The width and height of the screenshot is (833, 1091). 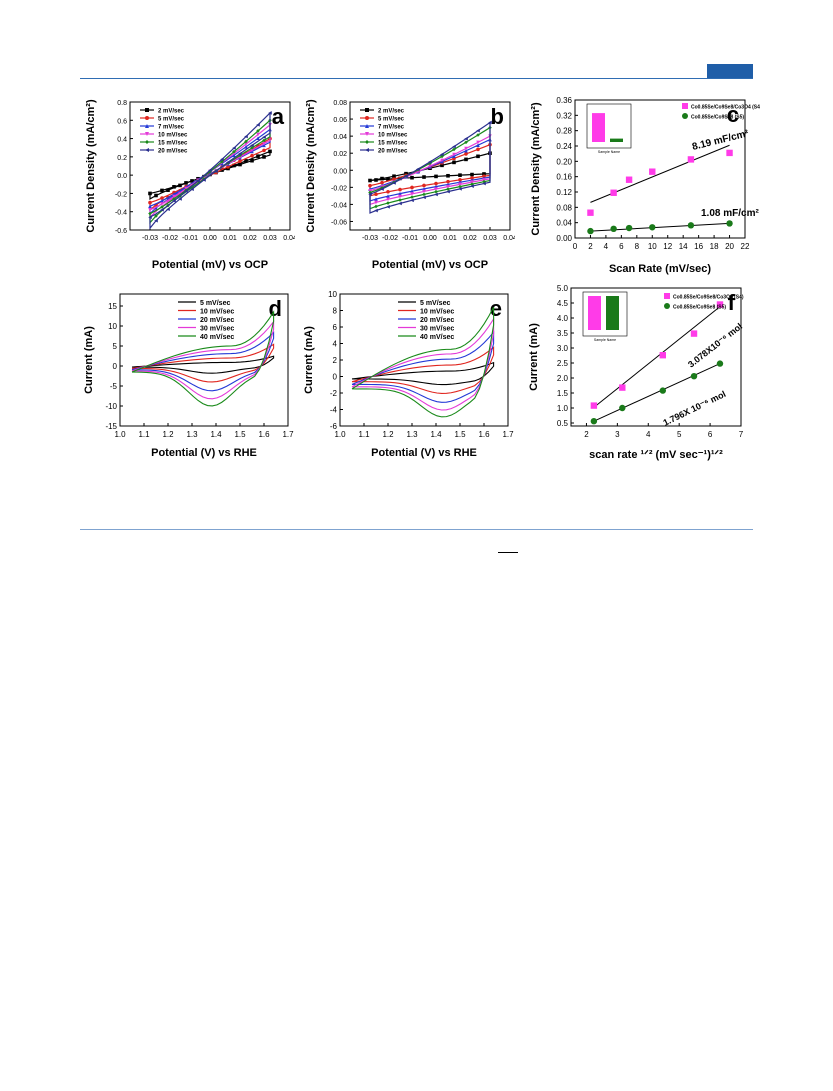 I want to click on legend-label: 15 mV/sec, so click(x=173, y=144).